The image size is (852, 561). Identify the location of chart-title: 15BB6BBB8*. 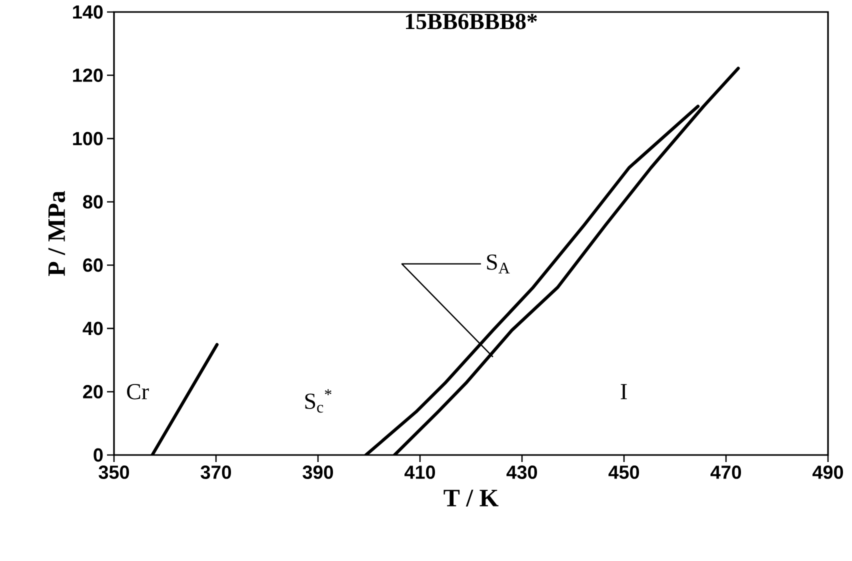
(471, 22).